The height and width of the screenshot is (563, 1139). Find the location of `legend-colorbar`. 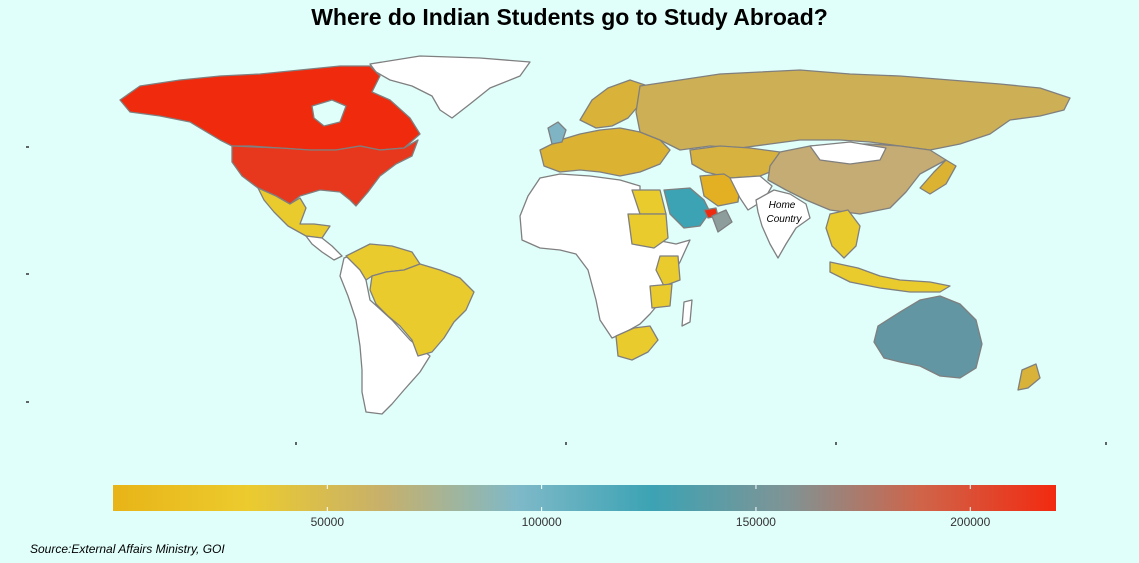

legend-colorbar is located at coordinates (584, 498).